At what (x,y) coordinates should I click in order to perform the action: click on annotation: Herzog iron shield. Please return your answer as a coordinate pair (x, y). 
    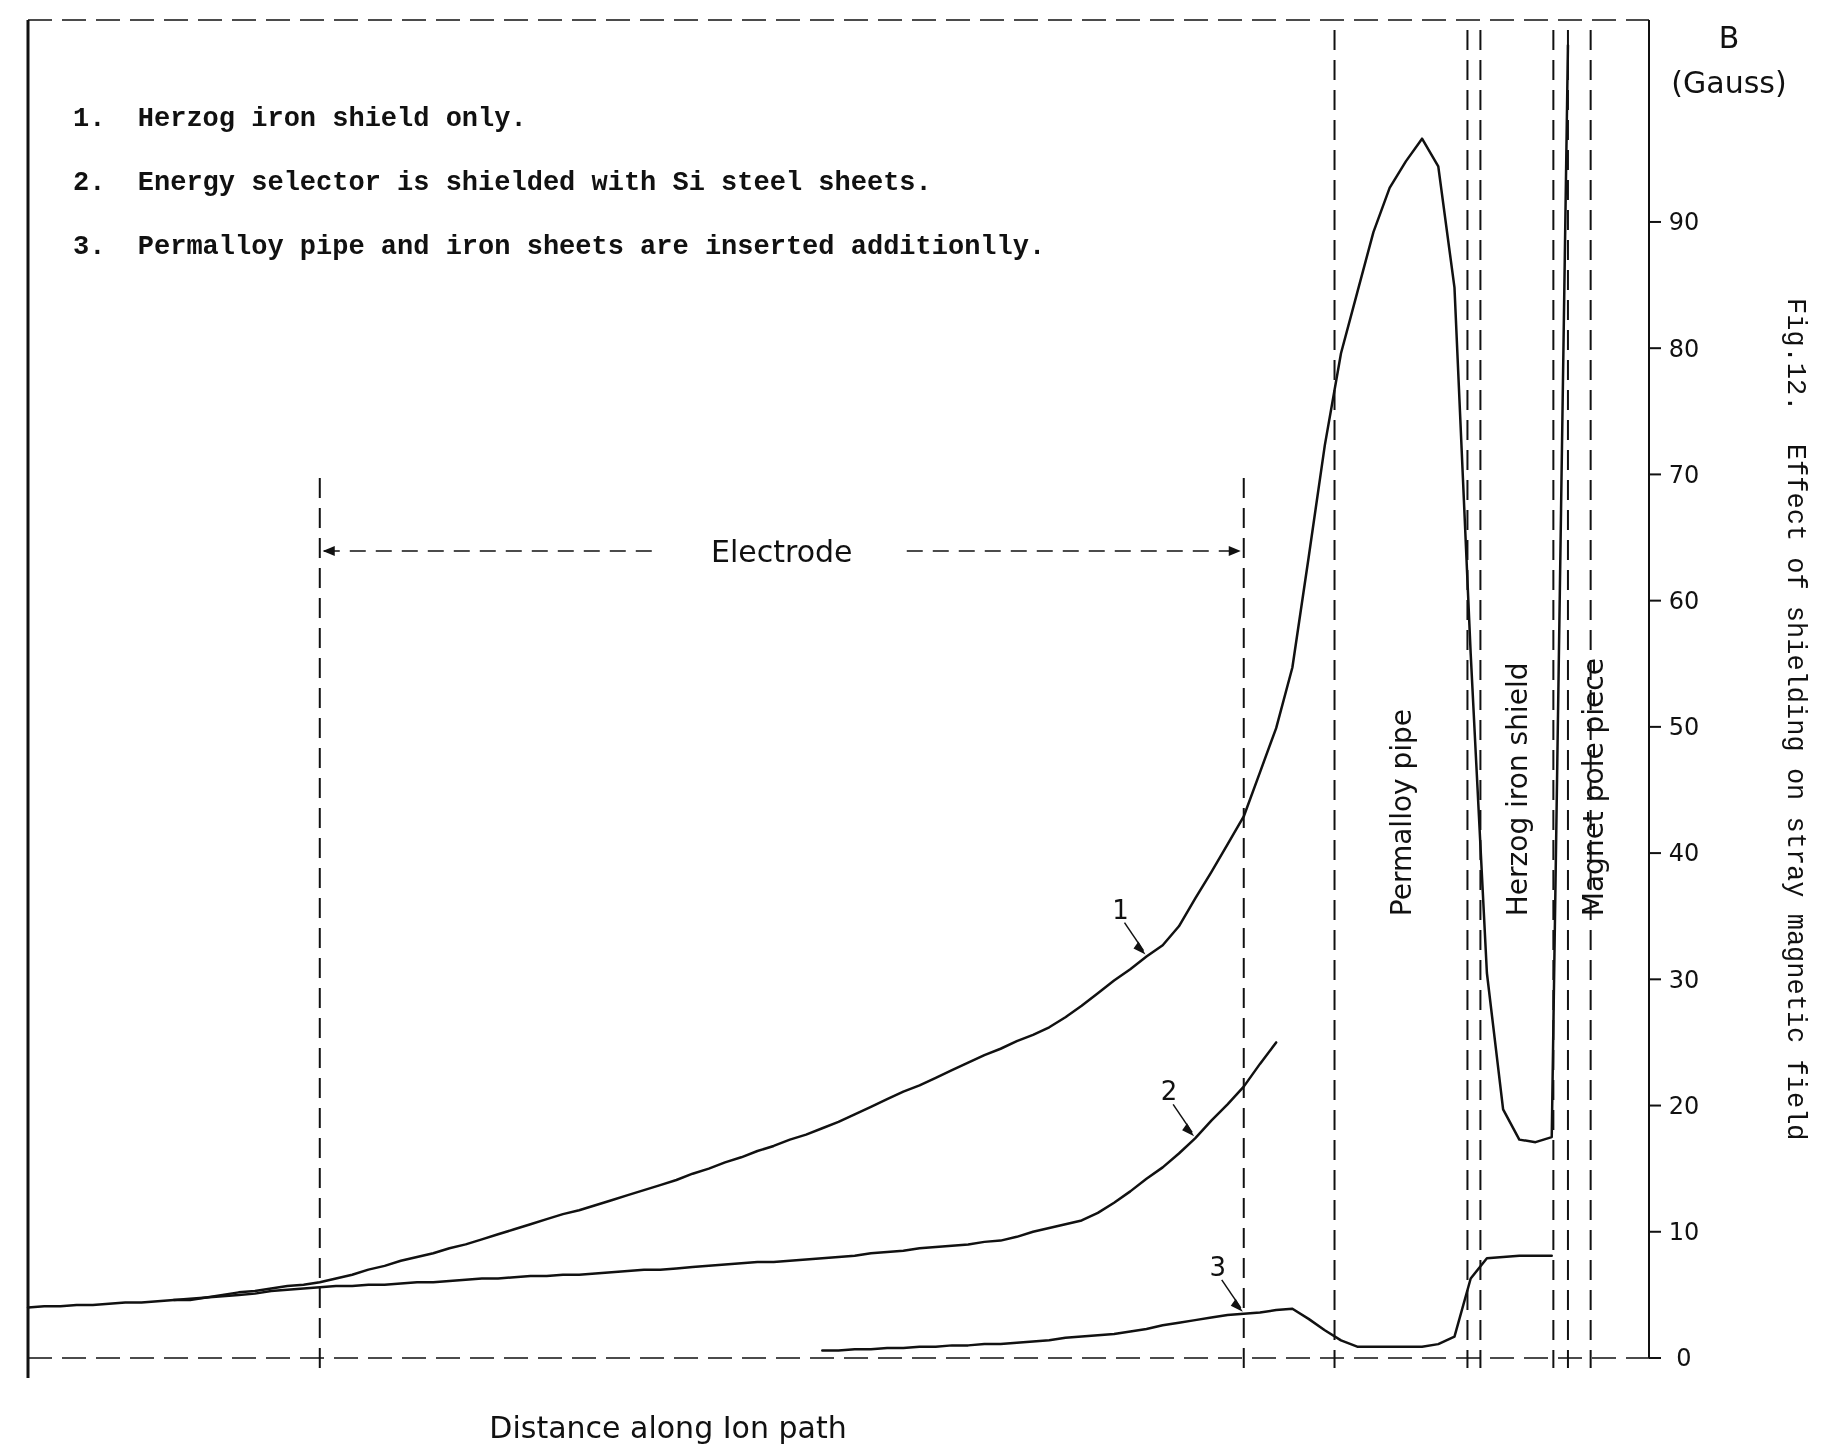
    Looking at the image, I should click on (1517, 789).